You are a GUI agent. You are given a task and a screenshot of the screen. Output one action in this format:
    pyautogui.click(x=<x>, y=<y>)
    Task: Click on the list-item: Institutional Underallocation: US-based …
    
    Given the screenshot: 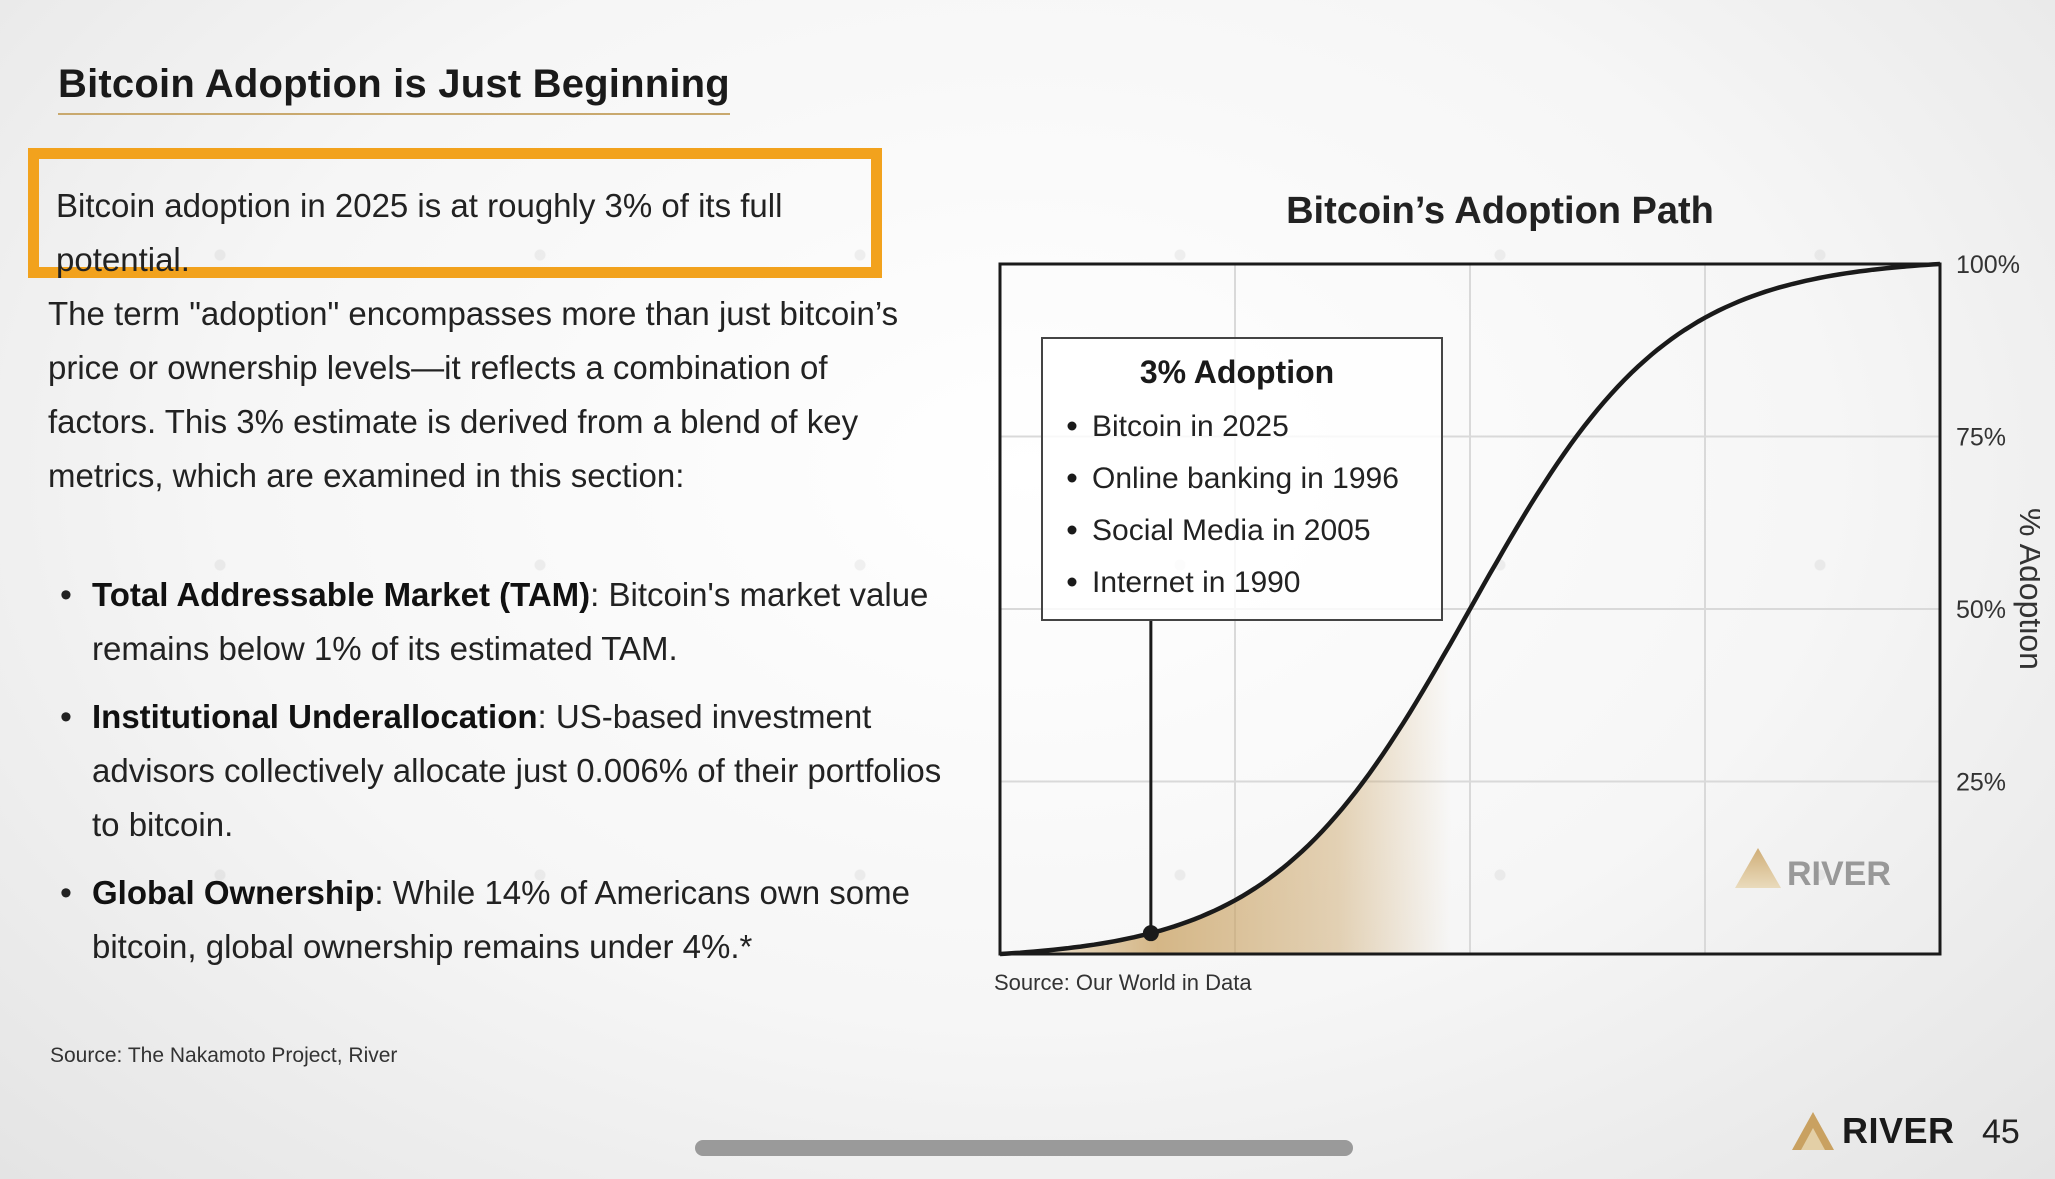 What is the action you would take?
    pyautogui.click(x=506, y=771)
    